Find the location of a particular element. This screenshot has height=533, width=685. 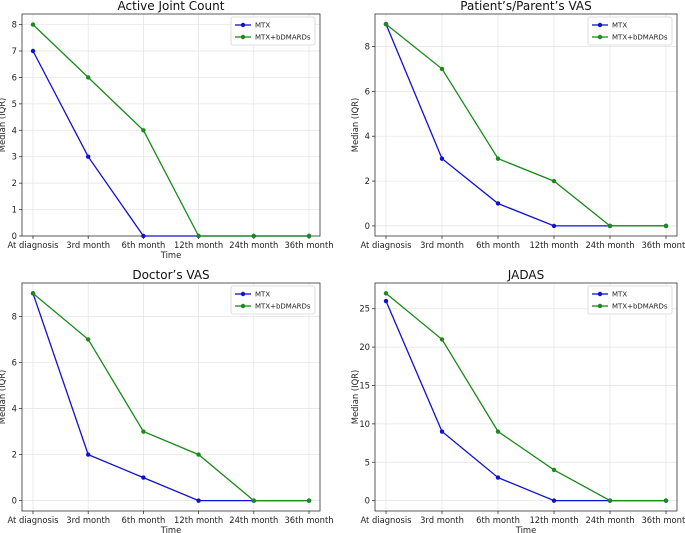

chart-title: Doctor’s VAS is located at coordinates (170, 275).